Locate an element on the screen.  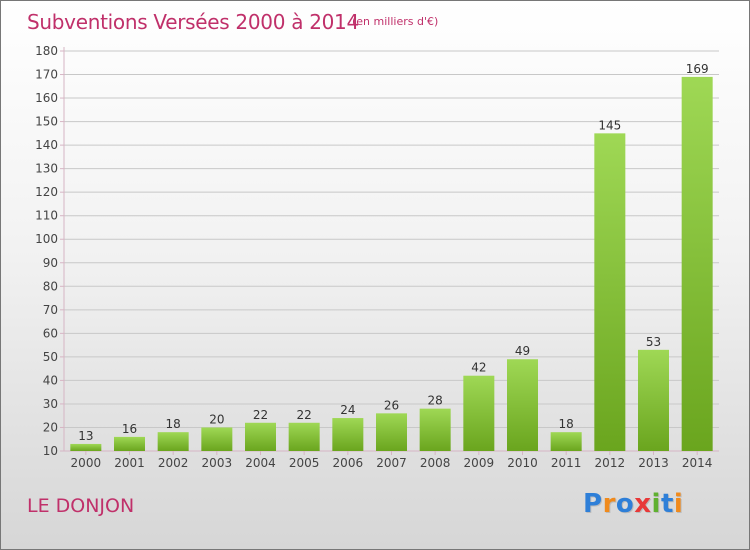
bar-value-label: 53 is located at coordinates (653, 342).